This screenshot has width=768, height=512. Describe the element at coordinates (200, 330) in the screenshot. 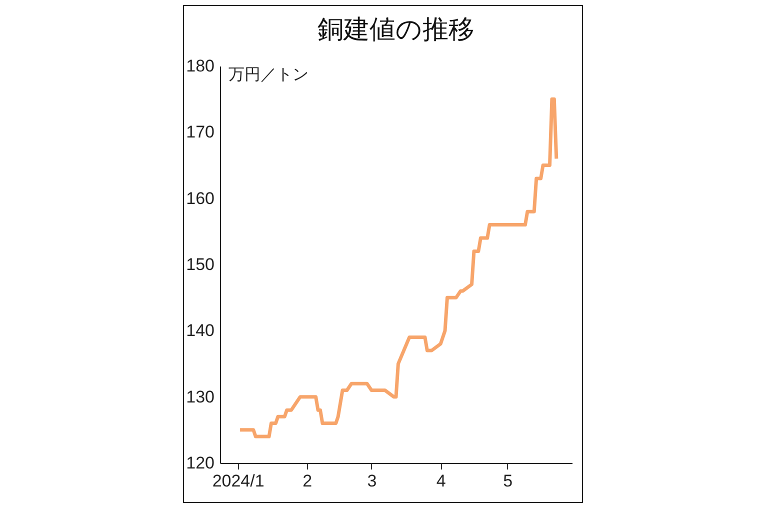

I see `y-tick-label: 140` at that location.